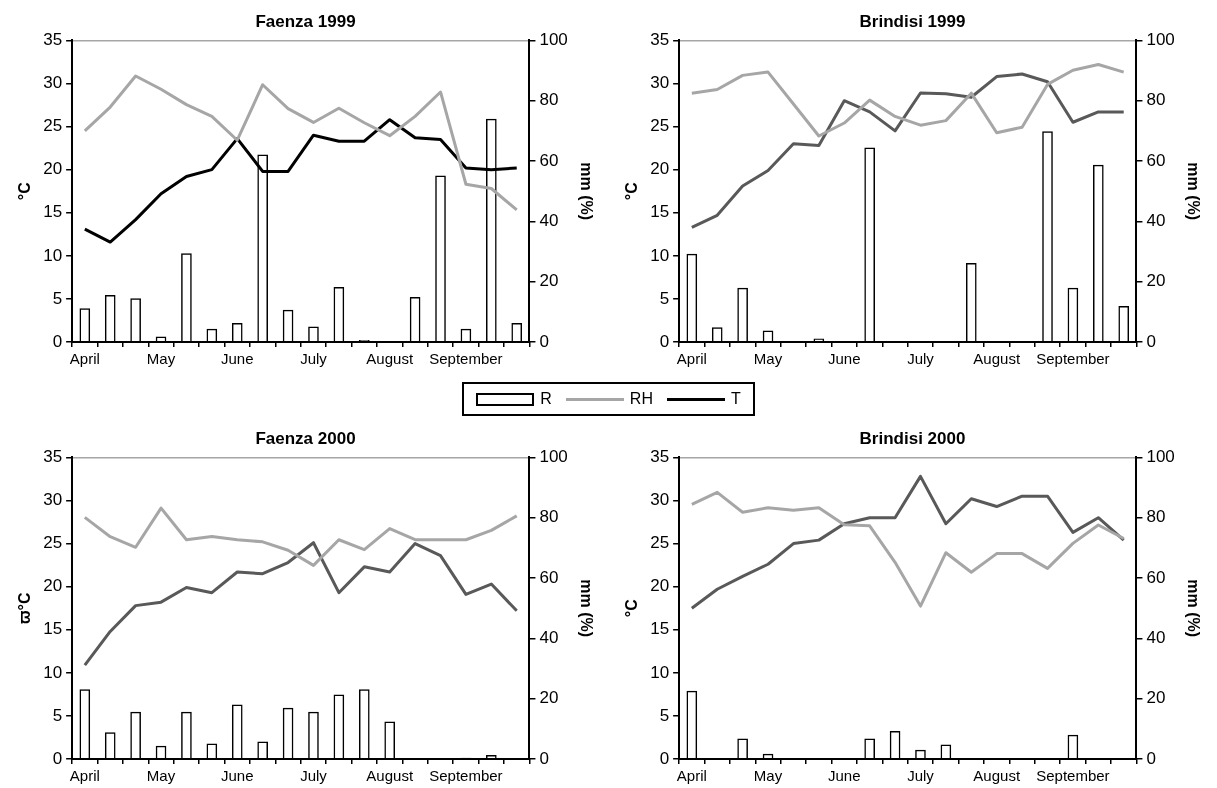  I want to click on chart-title: Brindisi 2000, so click(912, 438).